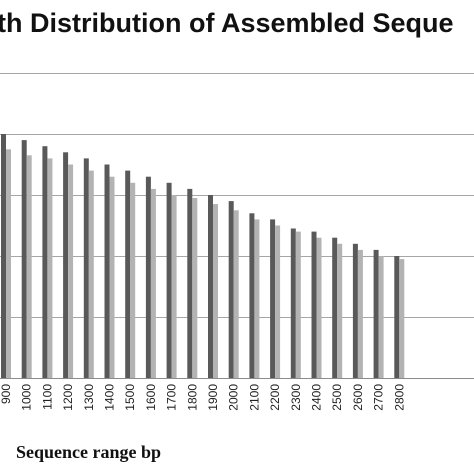 This screenshot has height=474, width=474. I want to click on x-tick-label-2400: 2400, so click(317, 397).